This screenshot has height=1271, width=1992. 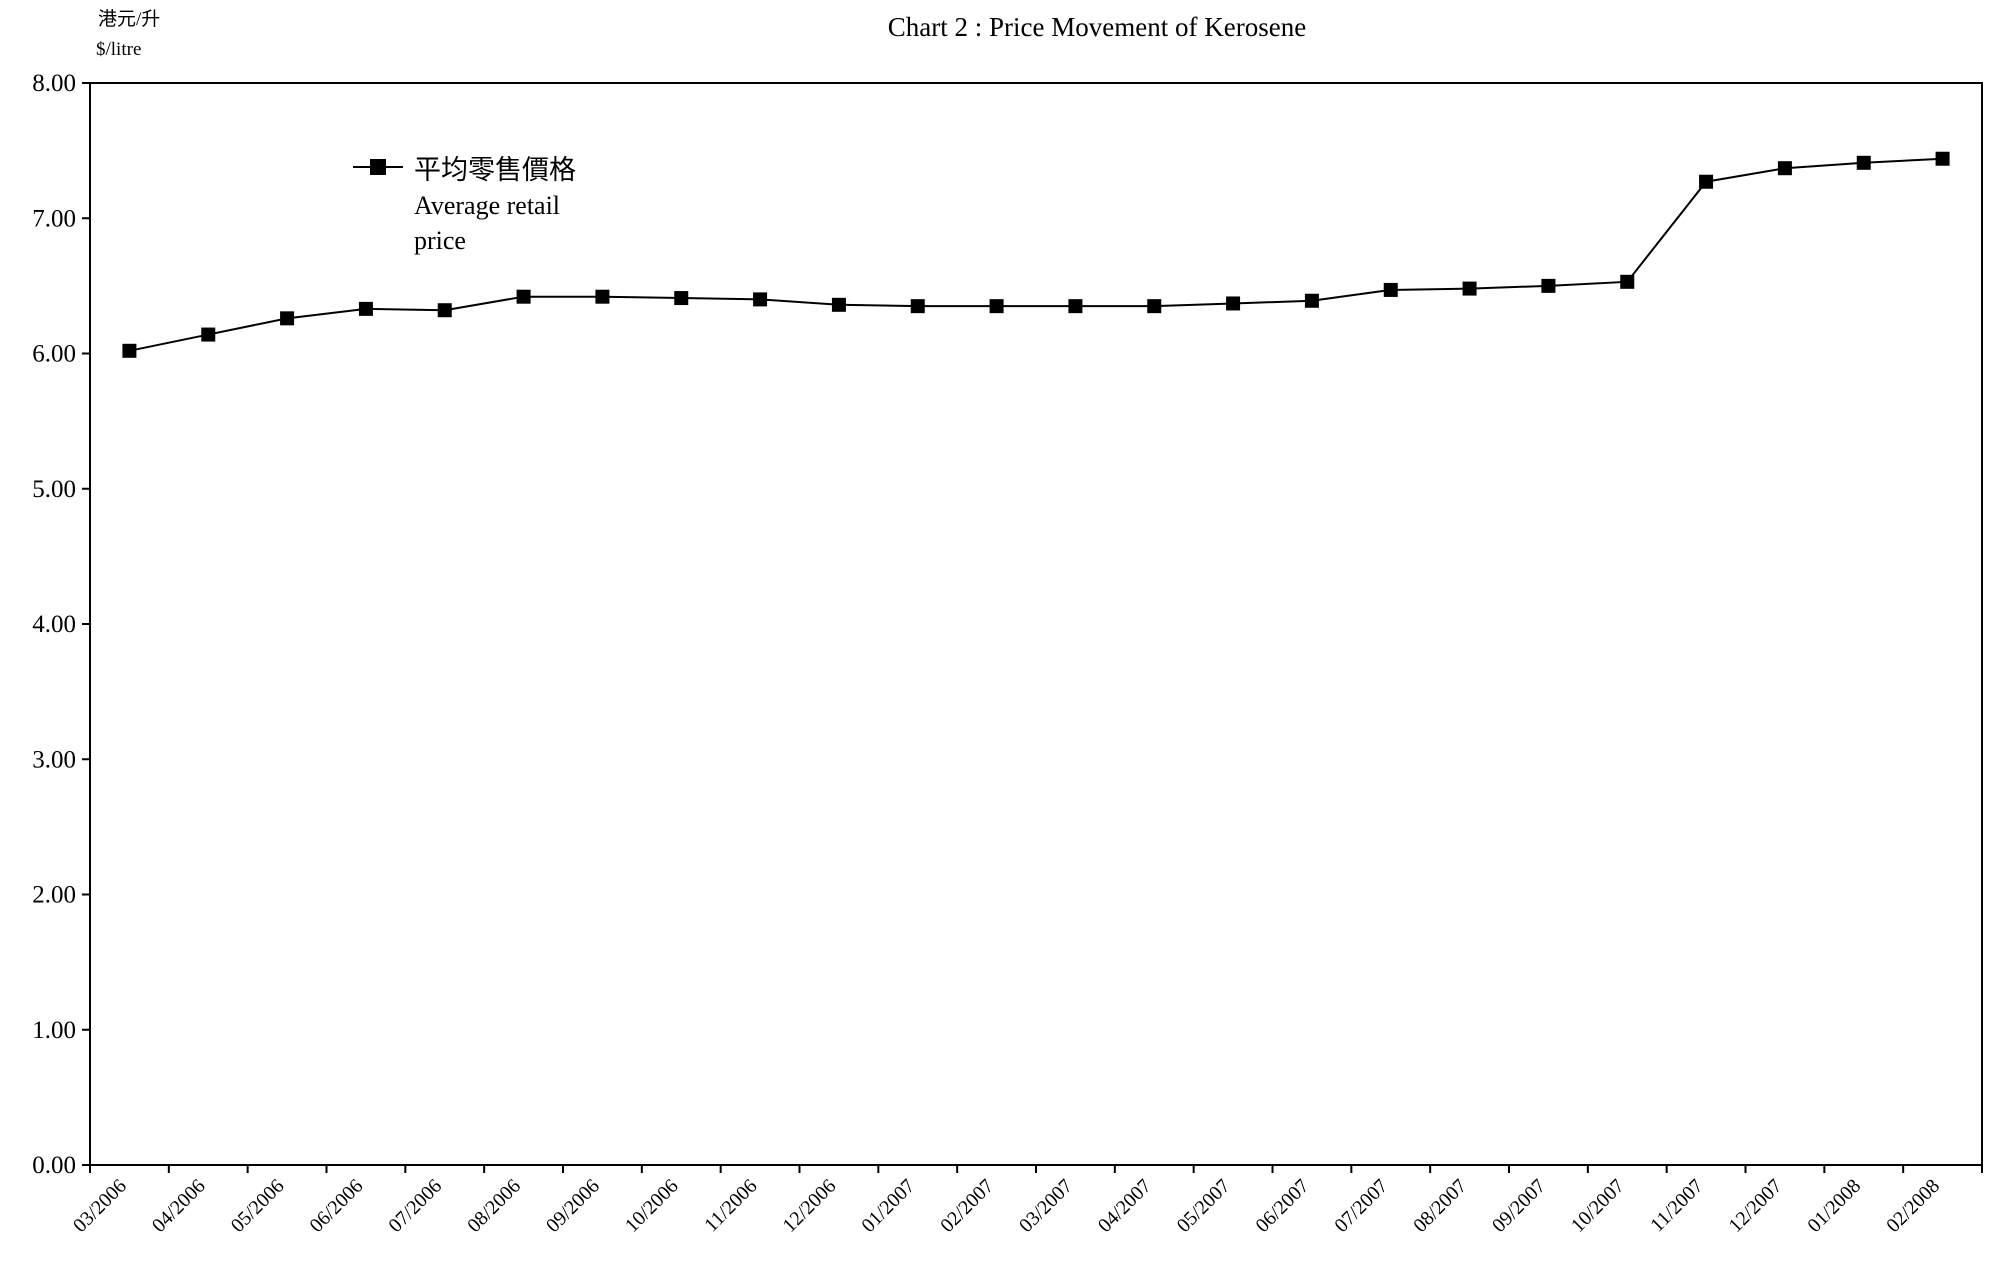 I want to click on x-tick-label: 03/2006, so click(x=100, y=1206).